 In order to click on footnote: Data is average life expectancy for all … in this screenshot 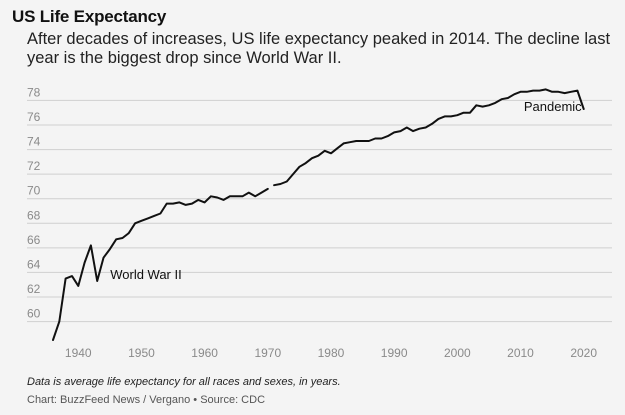, I will do `click(184, 382)`.